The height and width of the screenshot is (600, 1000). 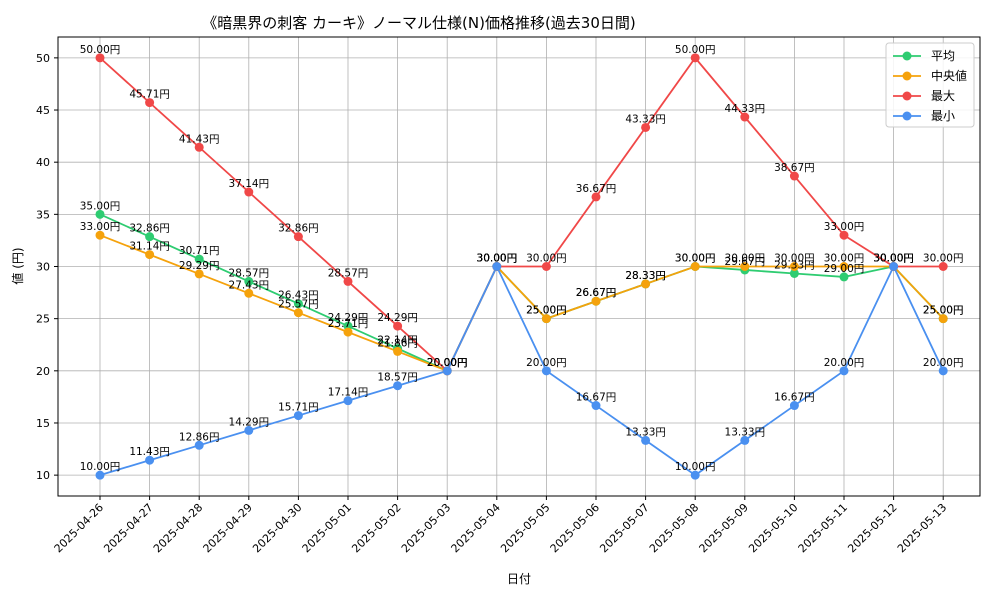 What do you see at coordinates (943, 56) in the screenshot?
I see `legend-label: 平均` at bounding box center [943, 56].